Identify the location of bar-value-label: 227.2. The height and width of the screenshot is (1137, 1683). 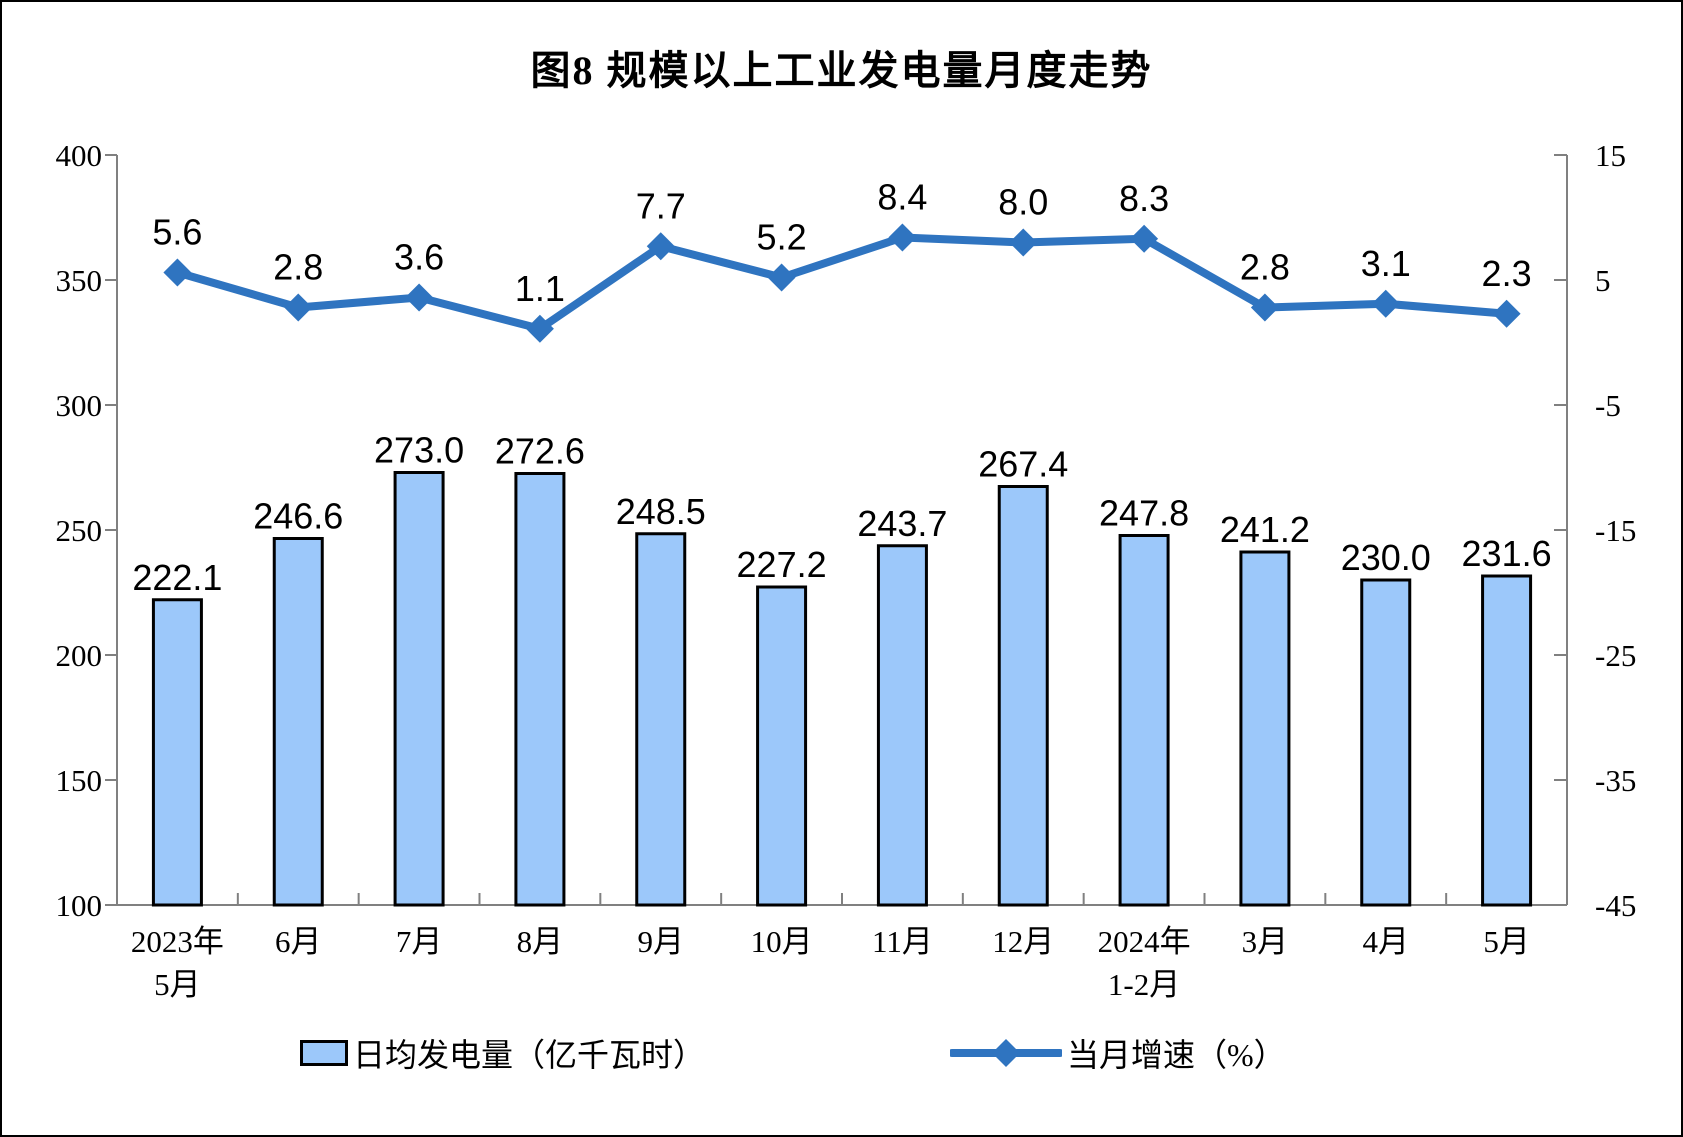
(782, 564).